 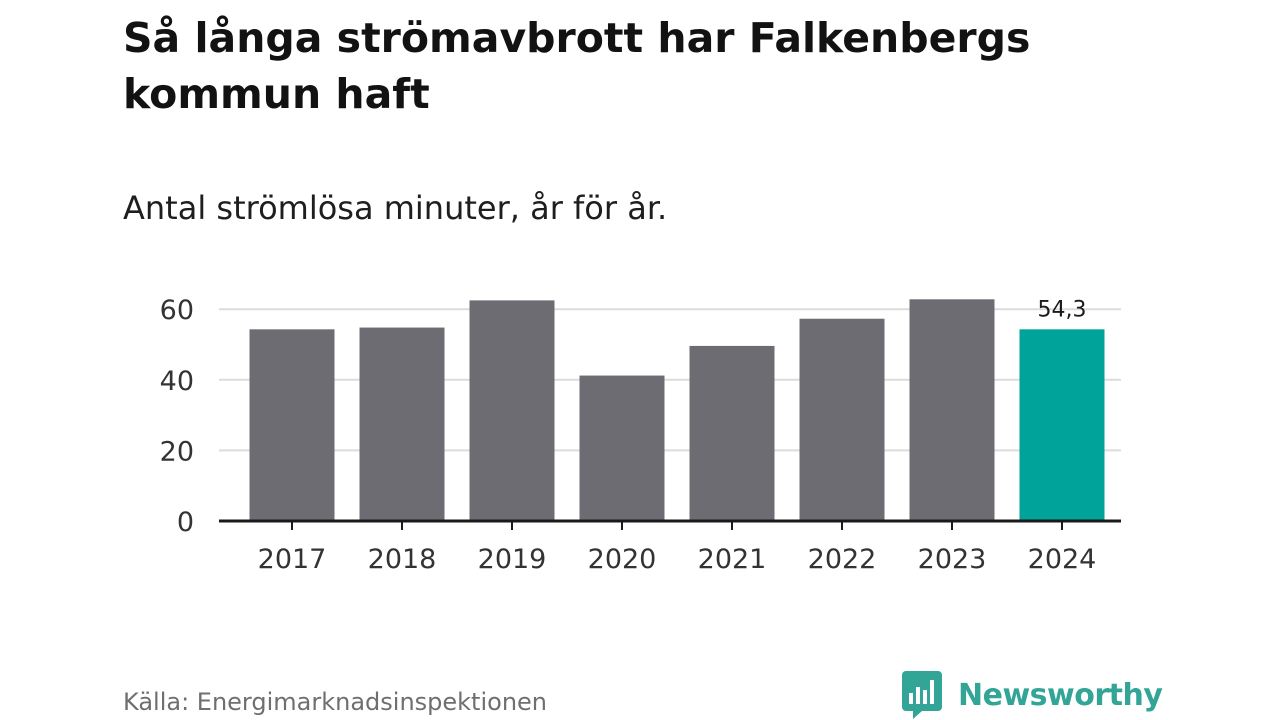 I want to click on x-tick-label: 2023, so click(x=952, y=559).